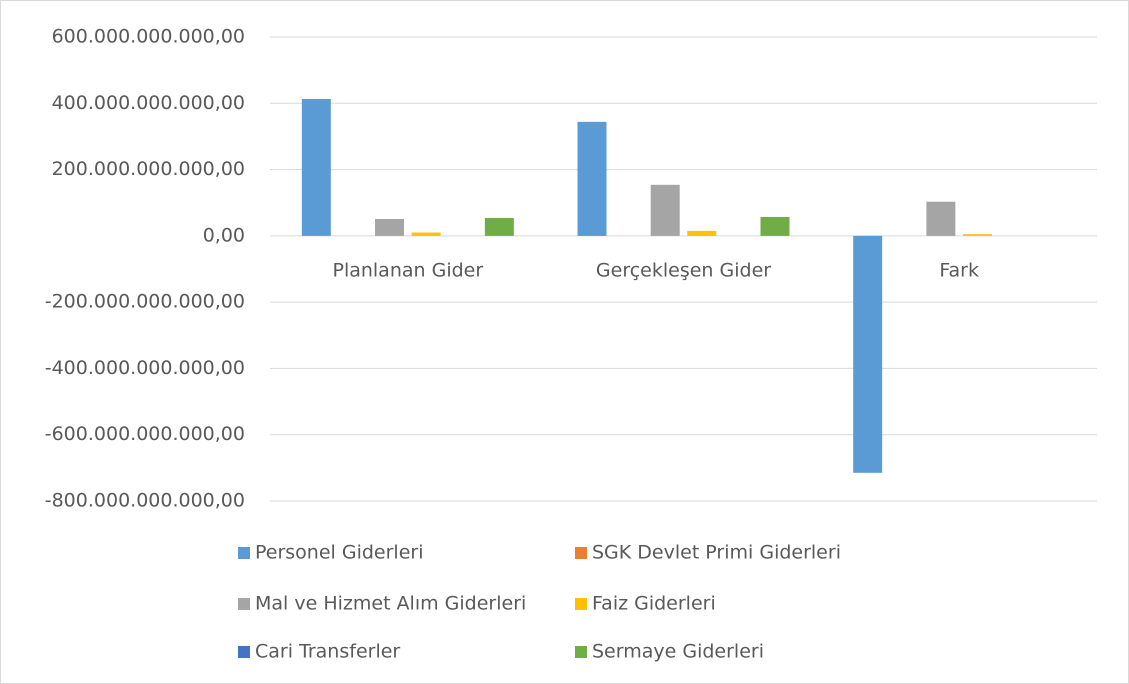  Describe the element at coordinates (654, 604) in the screenshot. I see `legend-label: Faiz Giderleri` at that location.